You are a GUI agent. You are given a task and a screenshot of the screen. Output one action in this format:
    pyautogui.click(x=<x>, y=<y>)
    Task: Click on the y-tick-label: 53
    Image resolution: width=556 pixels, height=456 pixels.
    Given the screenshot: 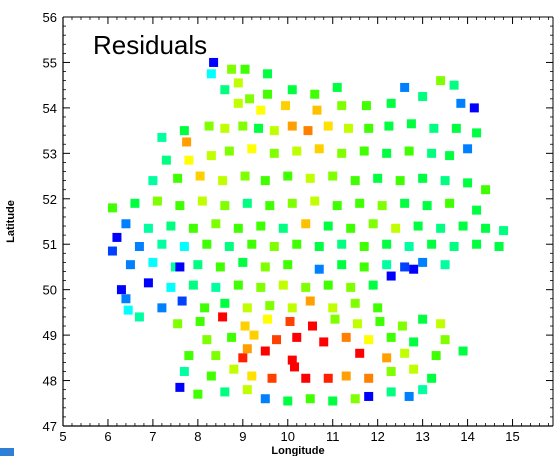 What is the action you would take?
    pyautogui.click(x=50, y=153)
    